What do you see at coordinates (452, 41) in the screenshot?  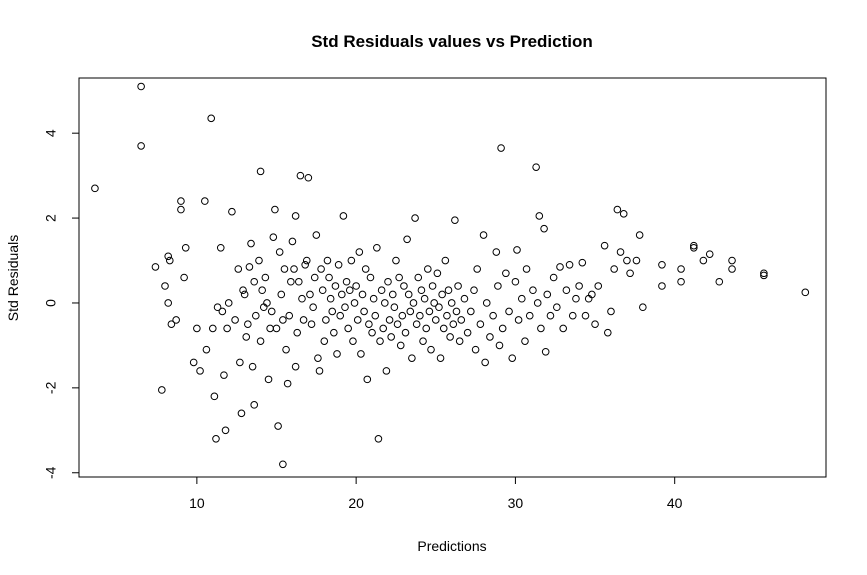 I see `chart-title: Std Residuals values vs Prediction` at bounding box center [452, 41].